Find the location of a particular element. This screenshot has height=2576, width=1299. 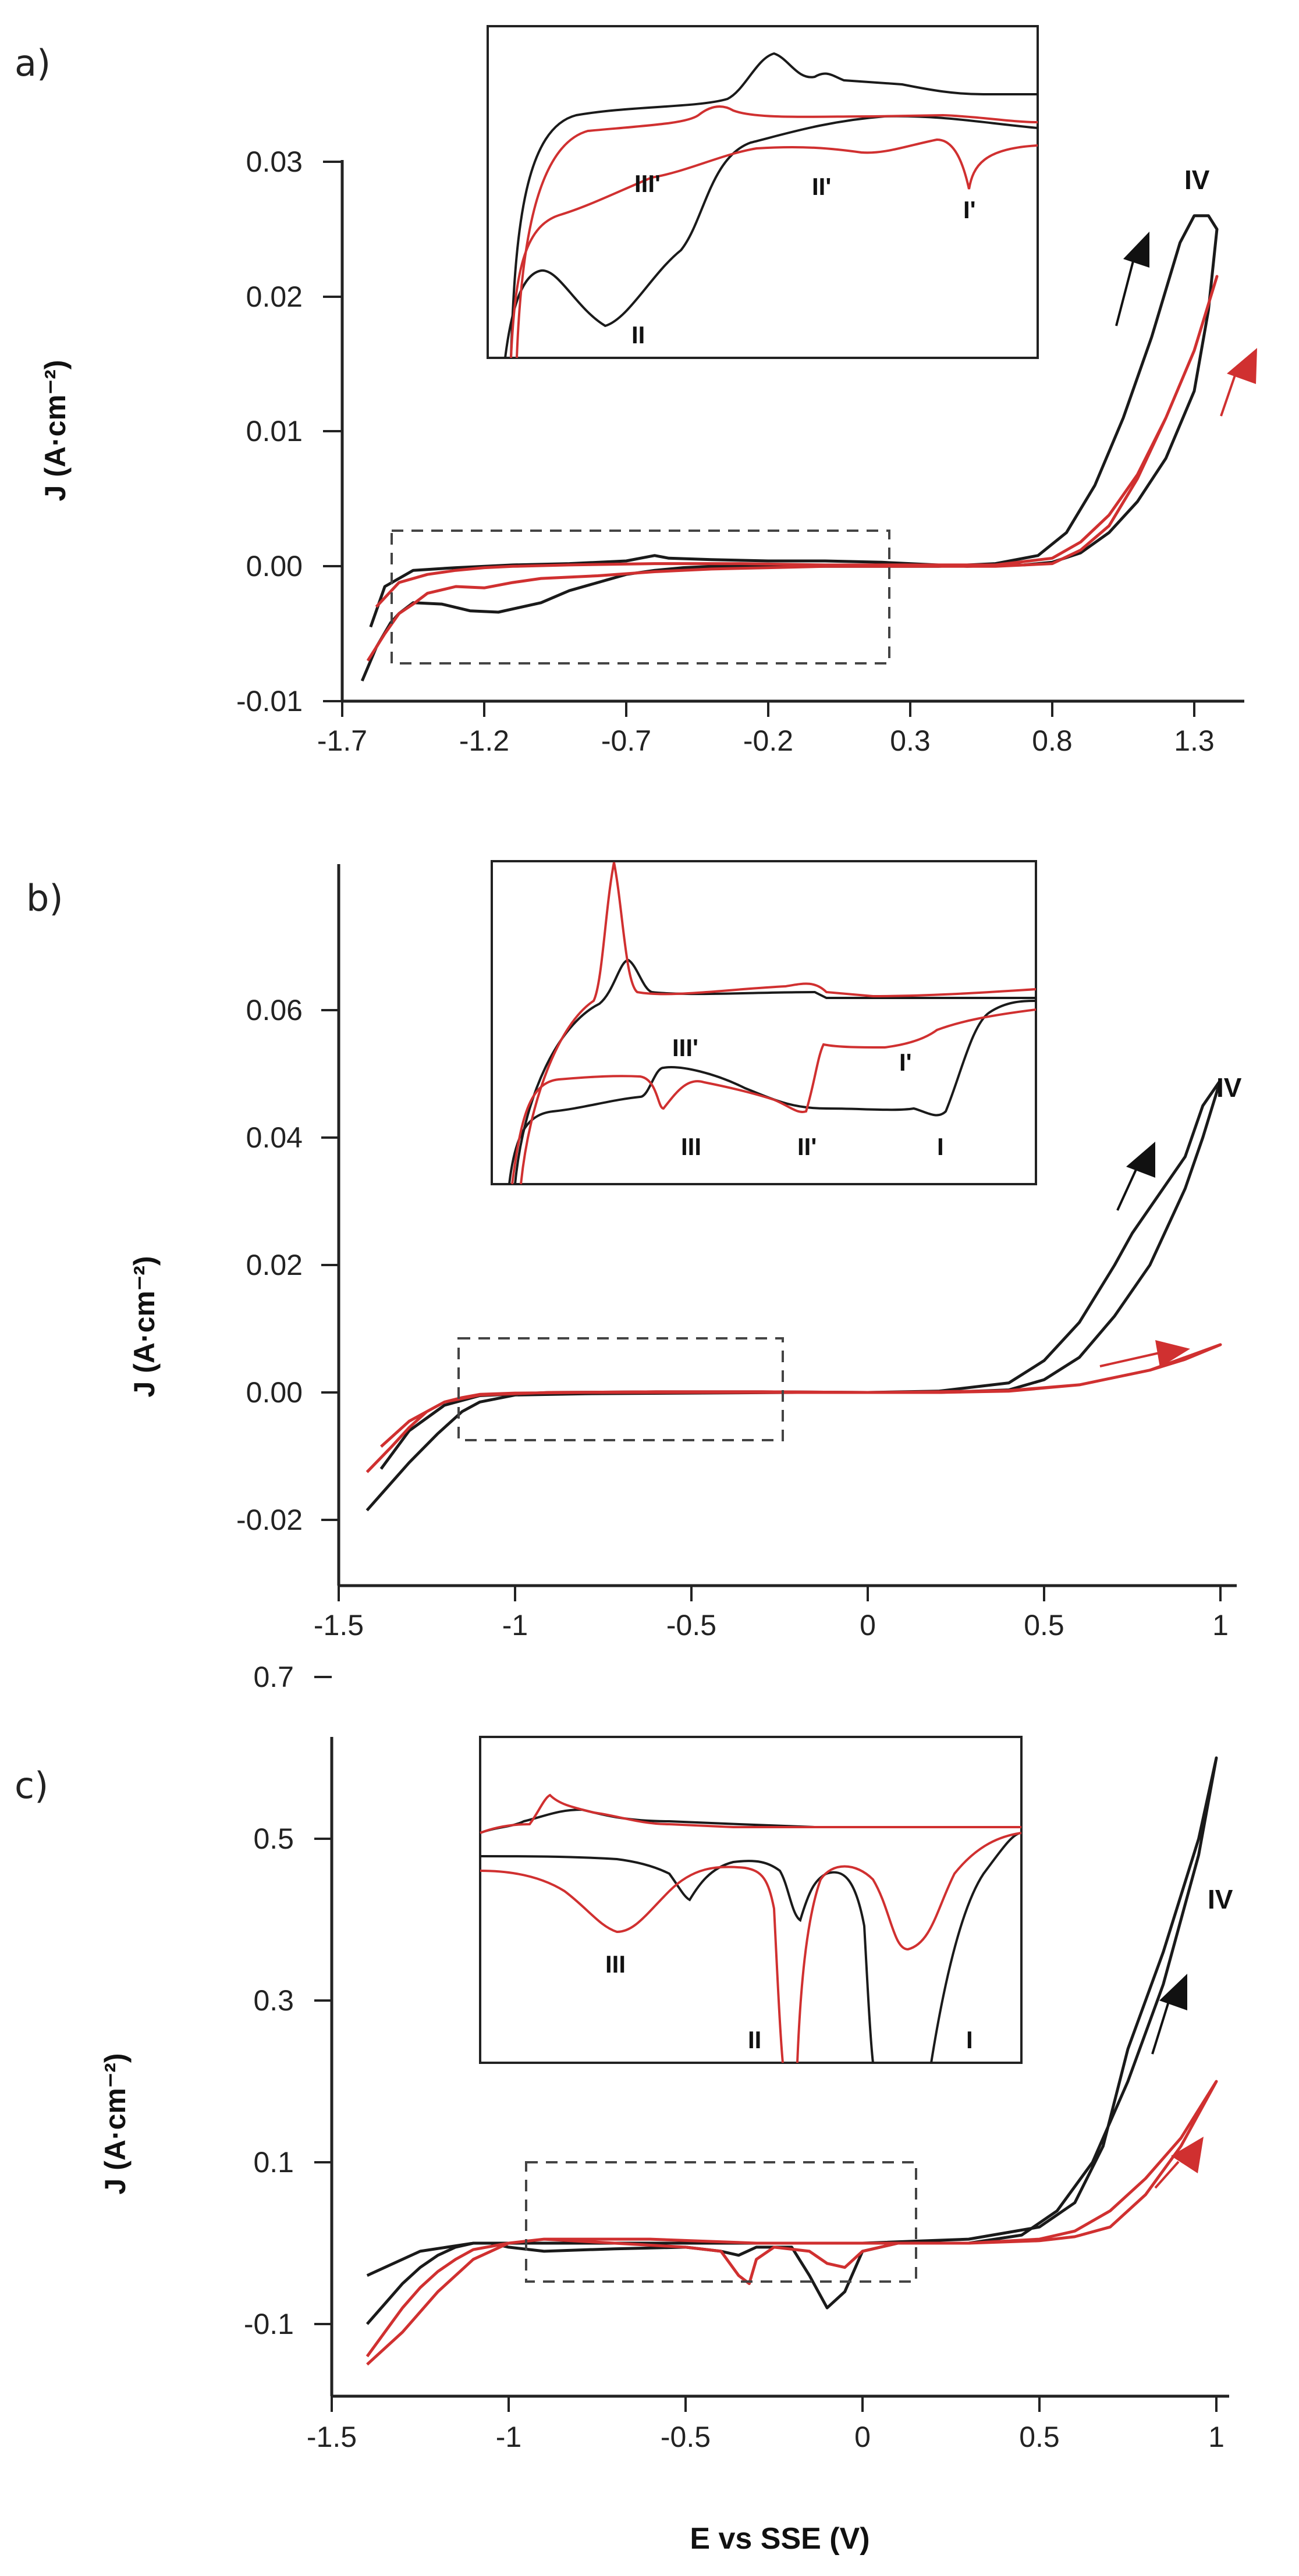

panel-c-red-arrow is located at coordinates (1179, 2163).